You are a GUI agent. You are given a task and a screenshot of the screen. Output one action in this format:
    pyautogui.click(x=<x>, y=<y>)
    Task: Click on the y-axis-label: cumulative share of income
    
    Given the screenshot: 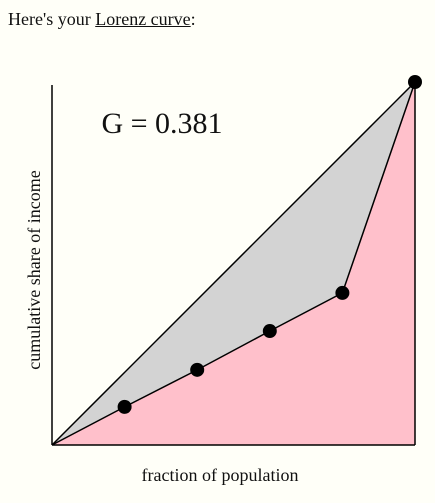 What is the action you would take?
    pyautogui.click(x=34, y=269)
    